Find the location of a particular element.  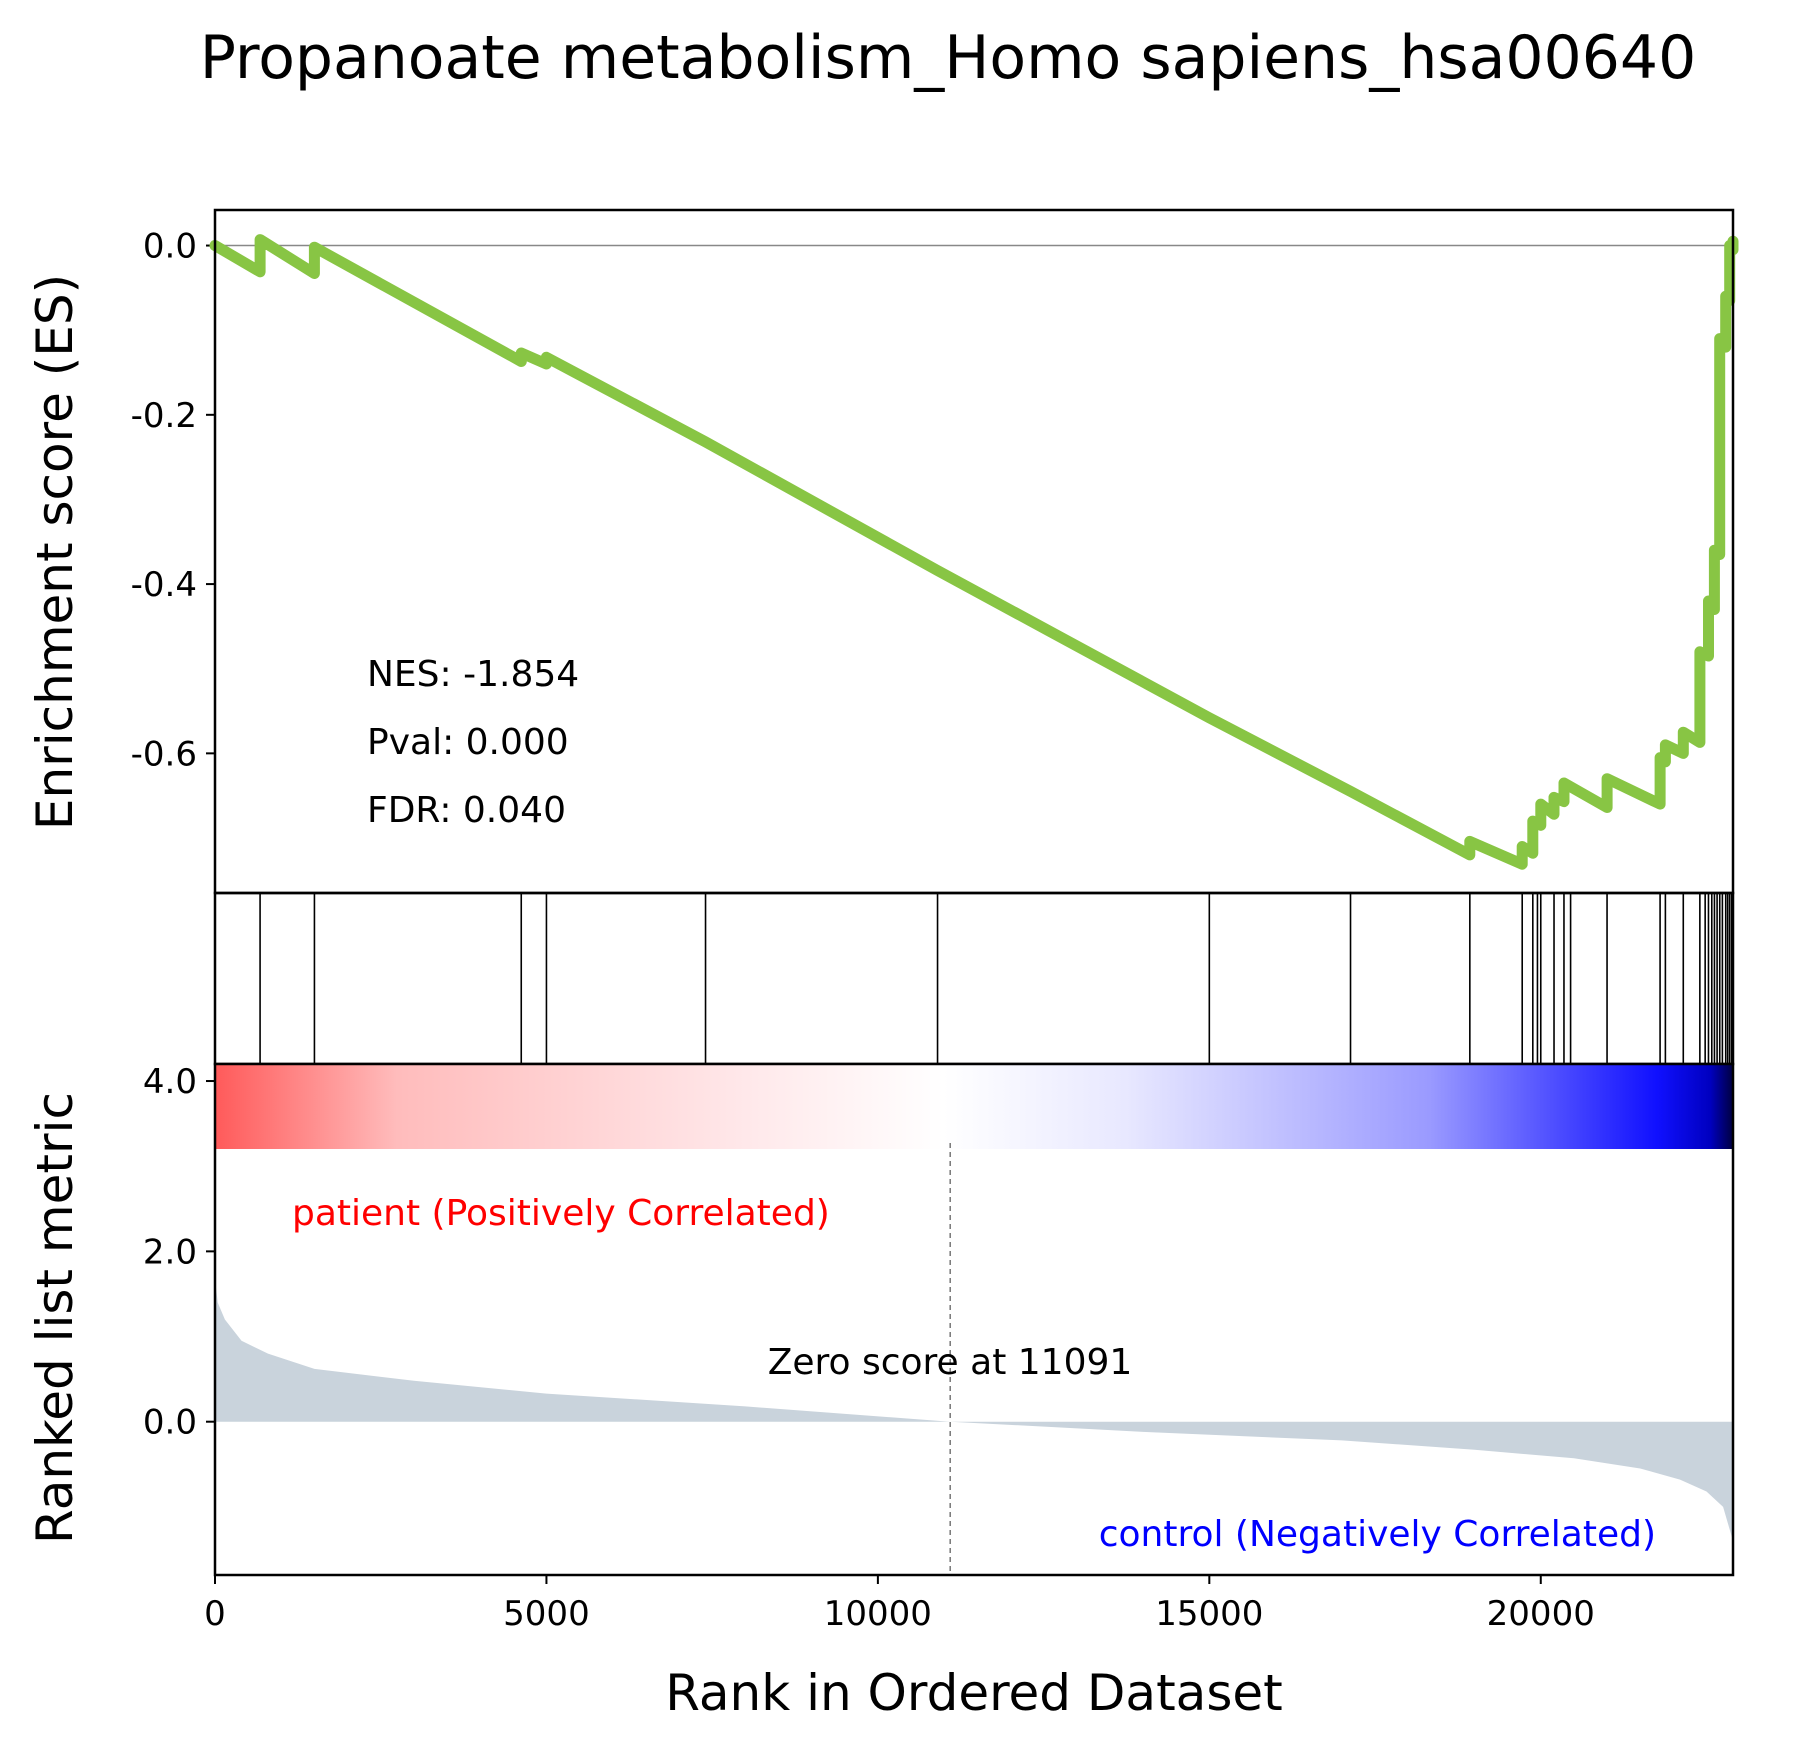

x-tick-label: 5000 is located at coordinates (546, 1614).